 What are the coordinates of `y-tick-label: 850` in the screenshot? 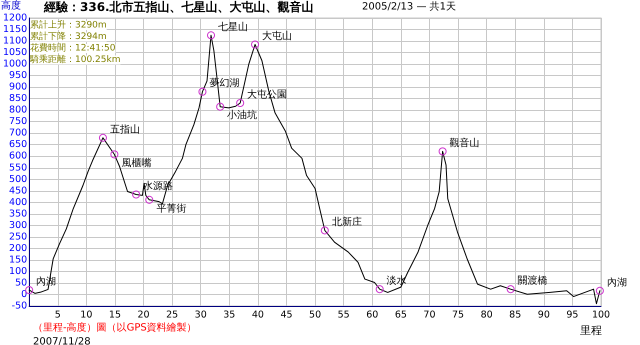 It's located at (18, 98).